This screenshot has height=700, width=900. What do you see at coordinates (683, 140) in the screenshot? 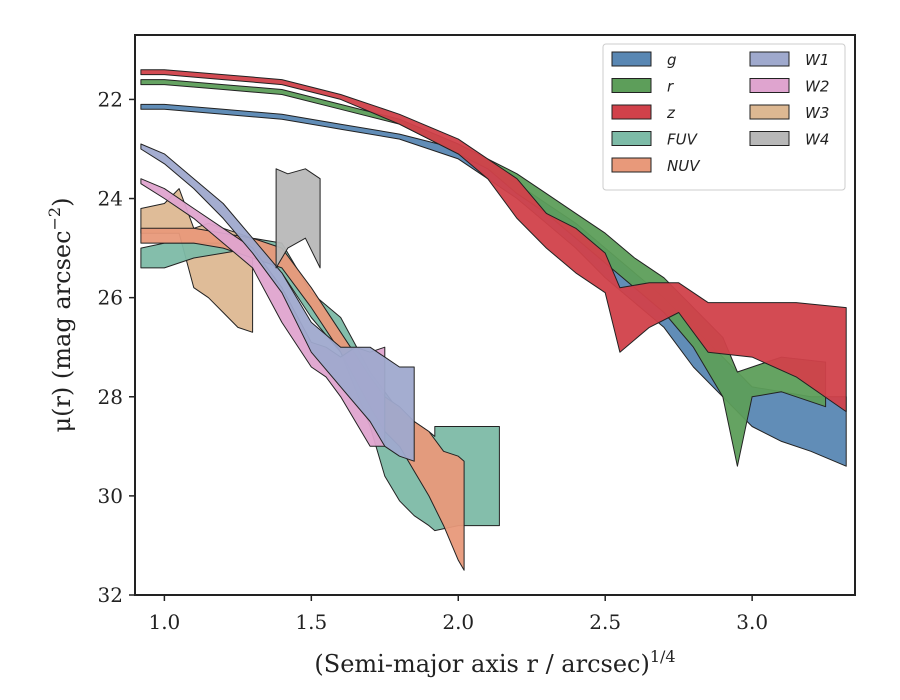
I see `legend-label-fuv: FUV` at bounding box center [683, 140].